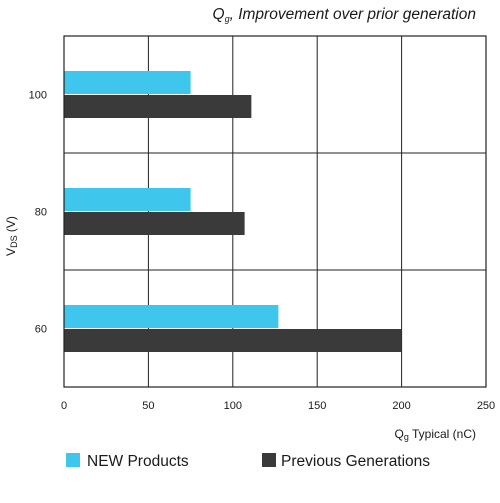 Image resolution: width=500 pixels, height=503 pixels. I want to click on legend-swatch-new-products, so click(73, 460).